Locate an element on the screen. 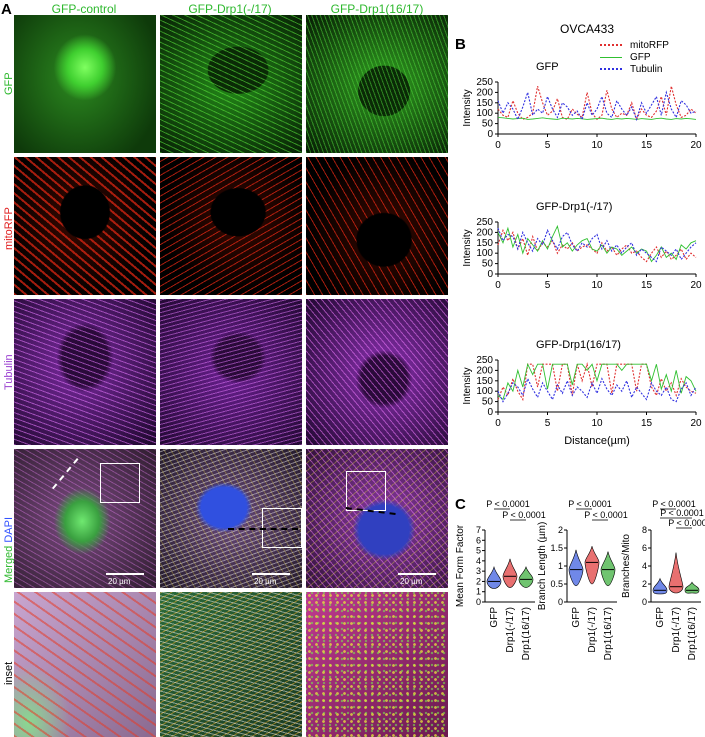 The height and width of the screenshot is (737, 705). y-axis-label: Mean Form Factor is located at coordinates (460, 565).